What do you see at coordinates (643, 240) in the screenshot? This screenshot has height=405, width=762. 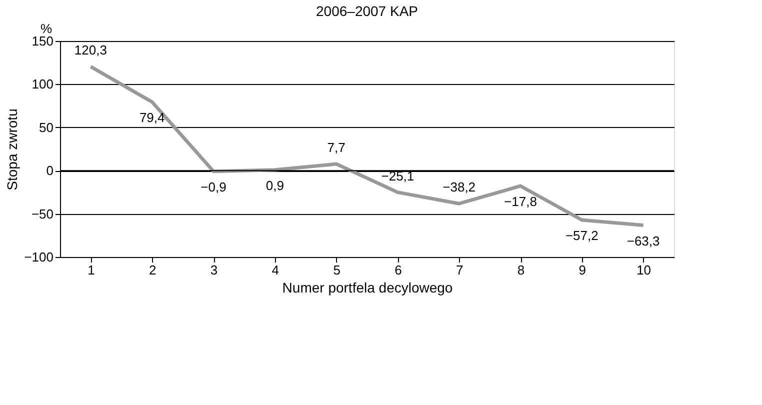 I see `data-label: −63,3` at bounding box center [643, 240].